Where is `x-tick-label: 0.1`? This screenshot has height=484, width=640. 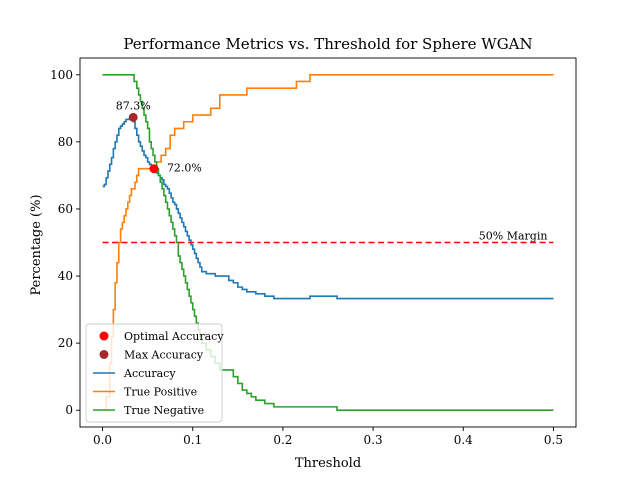 x-tick-label: 0.1 is located at coordinates (192, 440).